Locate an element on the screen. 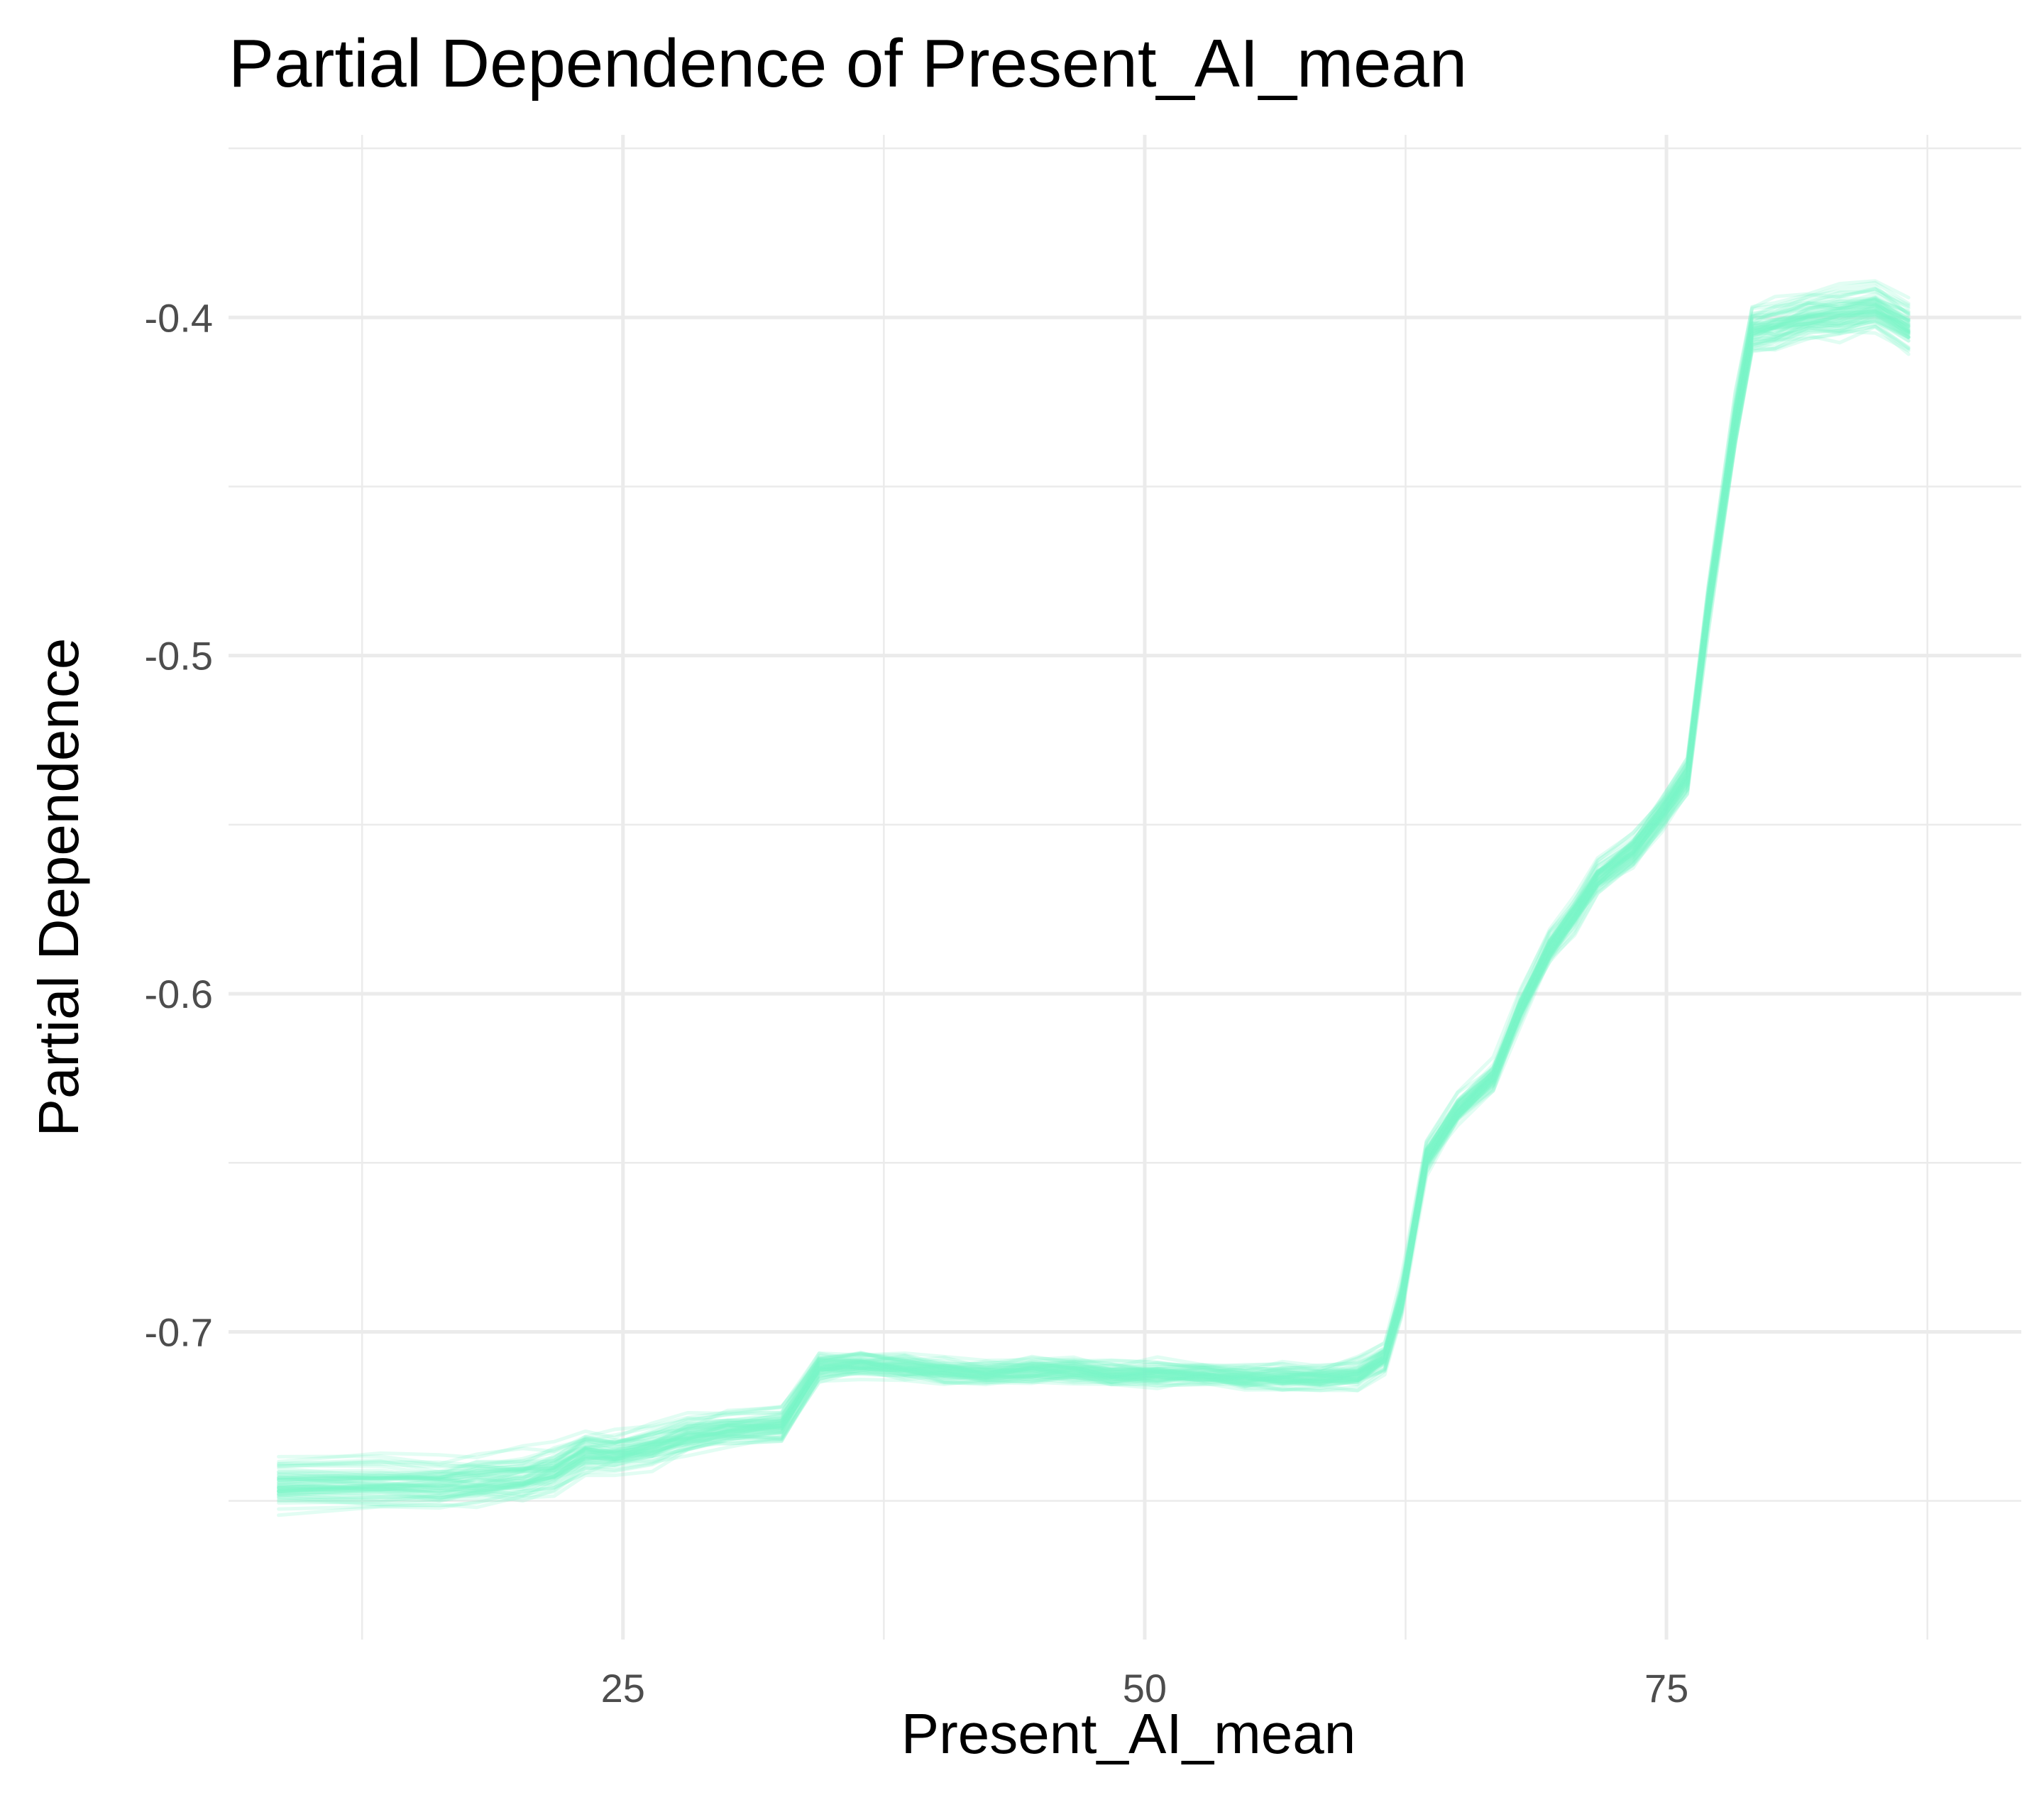 This screenshot has height=1817, width=2044. y-axis-title: Partial Dependence is located at coordinates (59, 887).